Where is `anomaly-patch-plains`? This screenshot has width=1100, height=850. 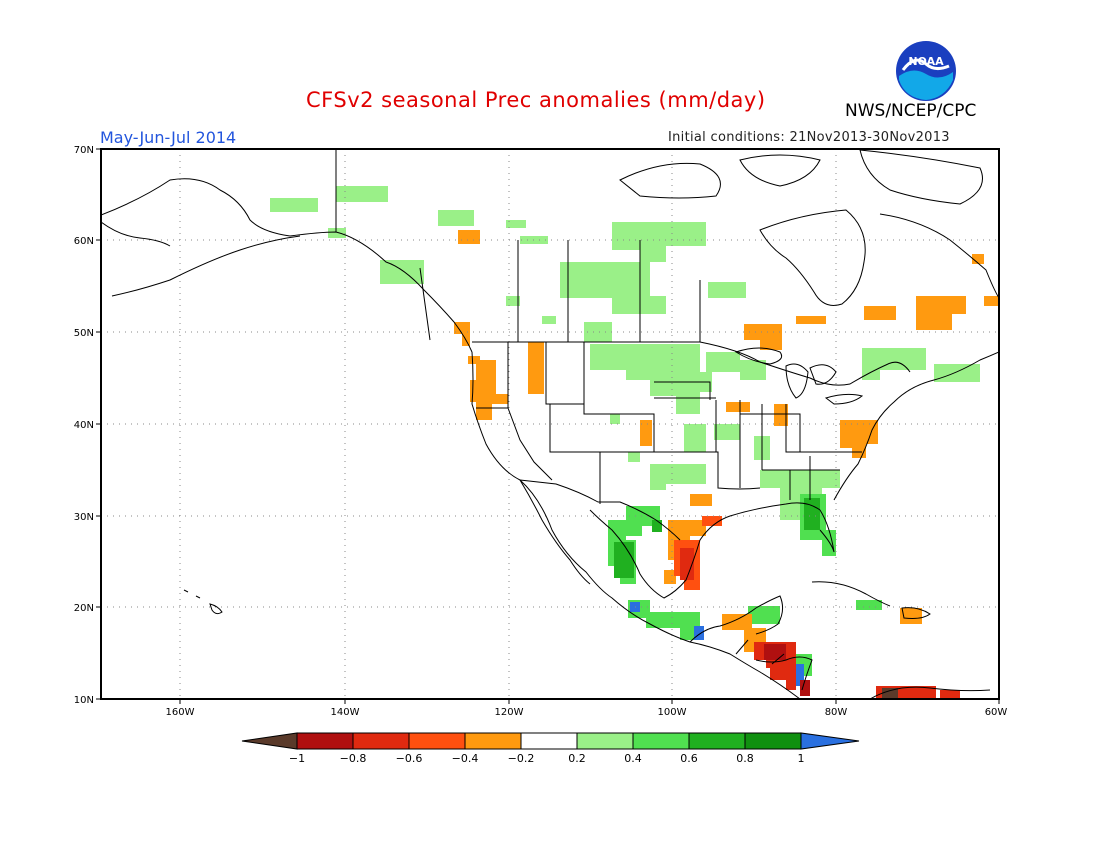 anomaly-patch-plains is located at coordinates (785, 417).